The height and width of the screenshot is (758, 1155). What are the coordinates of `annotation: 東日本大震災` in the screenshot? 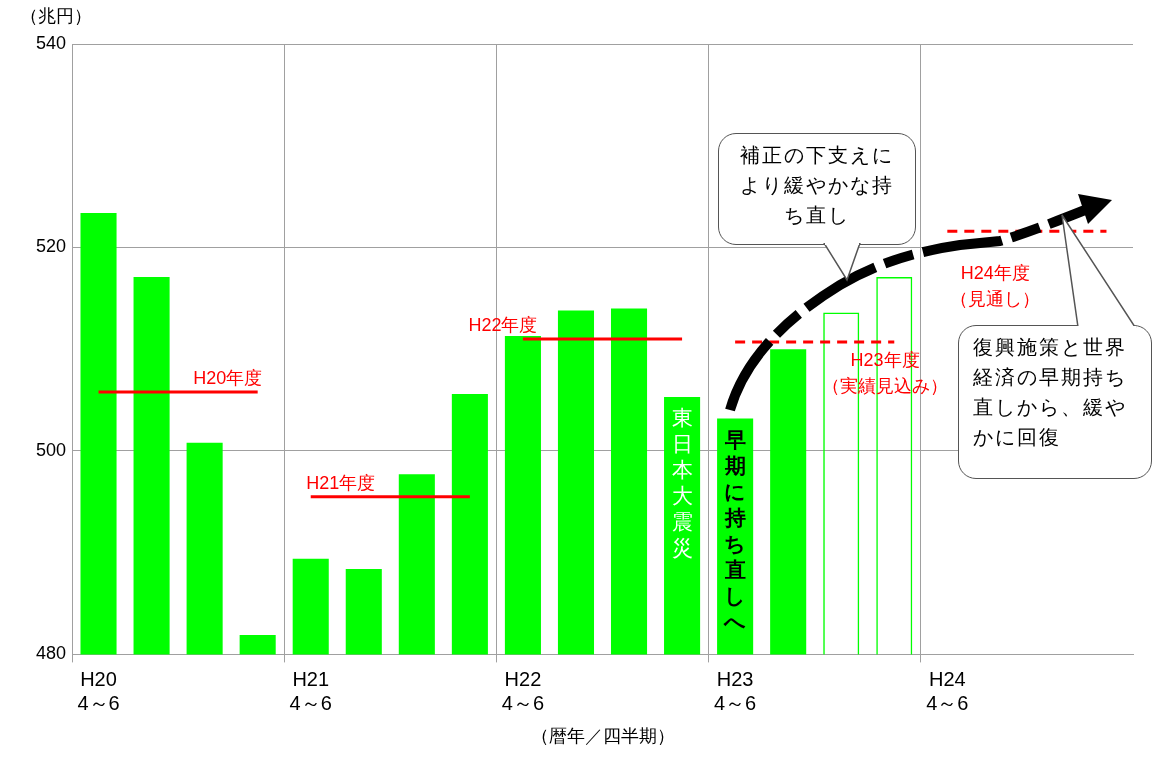 It's located at (682, 483).